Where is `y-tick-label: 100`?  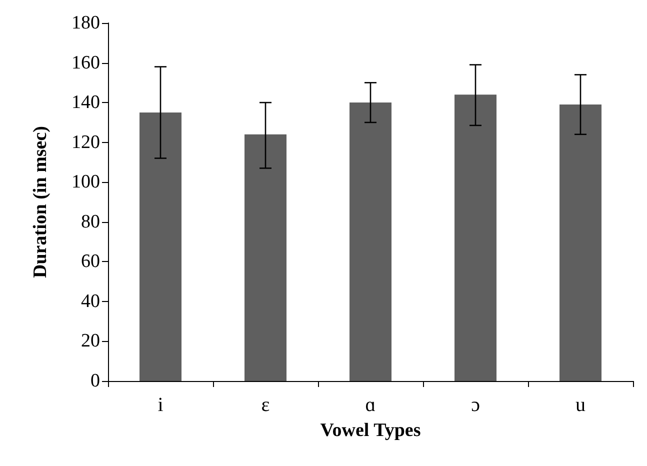 y-tick-label: 100 is located at coordinates (86, 182).